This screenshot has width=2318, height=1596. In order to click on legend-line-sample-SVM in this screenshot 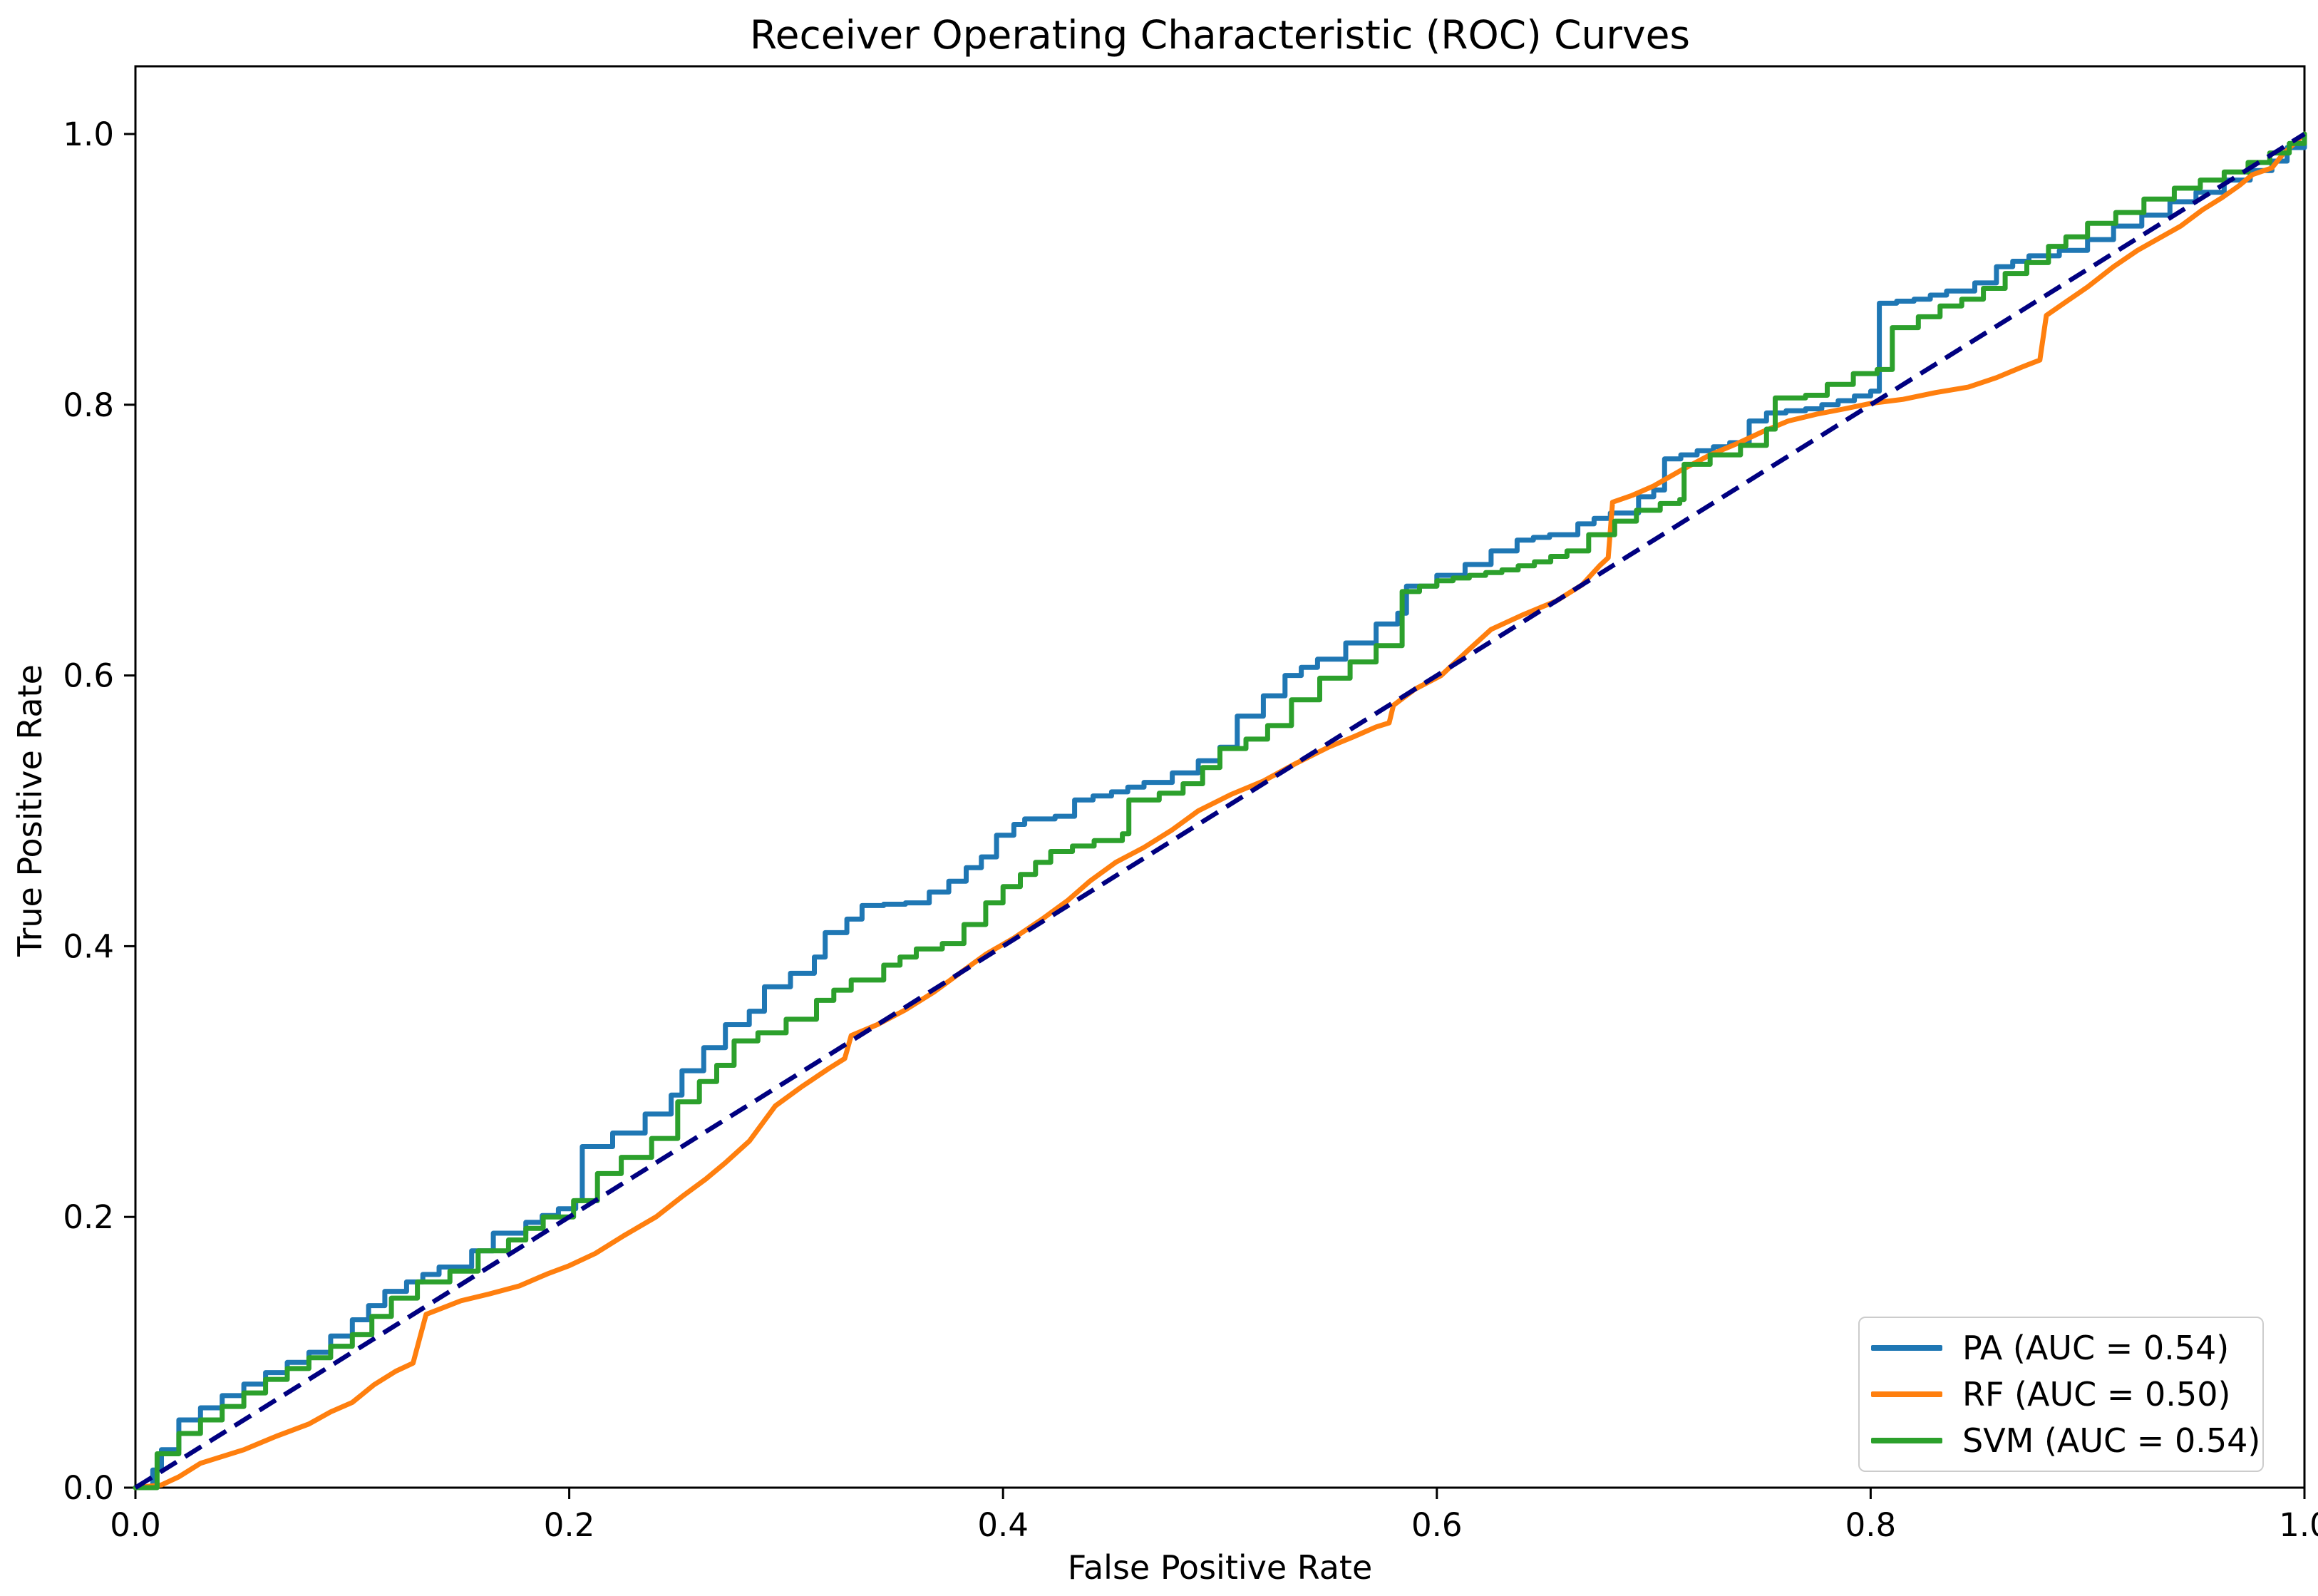, I will do `click(1906, 1440)`.